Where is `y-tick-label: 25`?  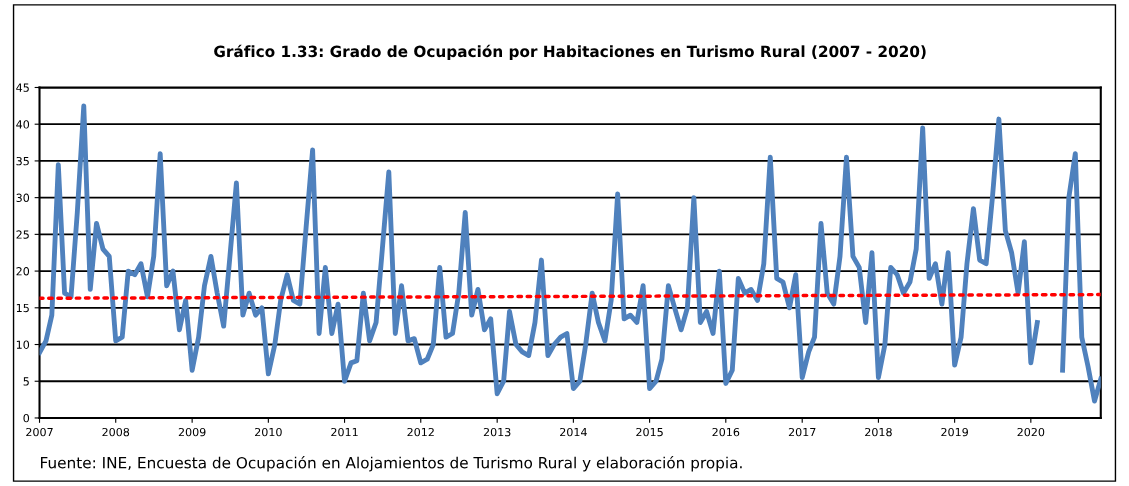
y-tick-label: 25 is located at coordinates (22, 234).